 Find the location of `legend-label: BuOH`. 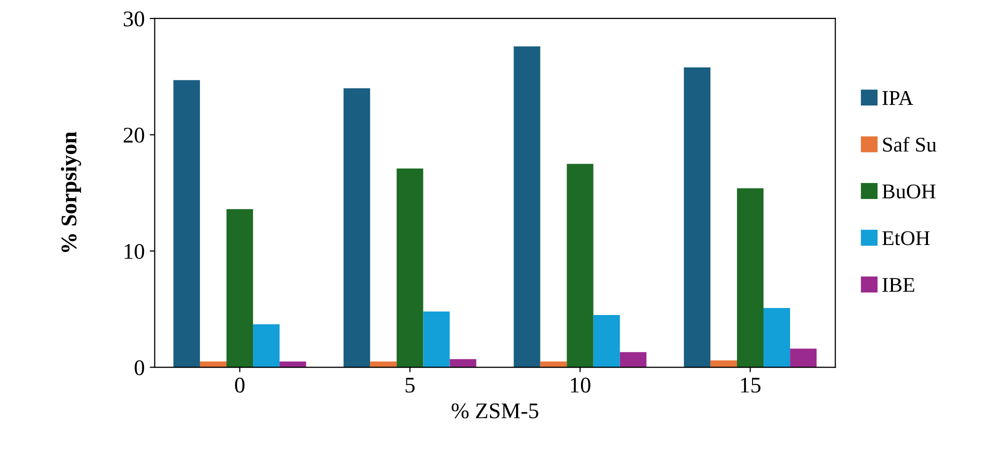

legend-label: BuOH is located at coordinates (909, 191).